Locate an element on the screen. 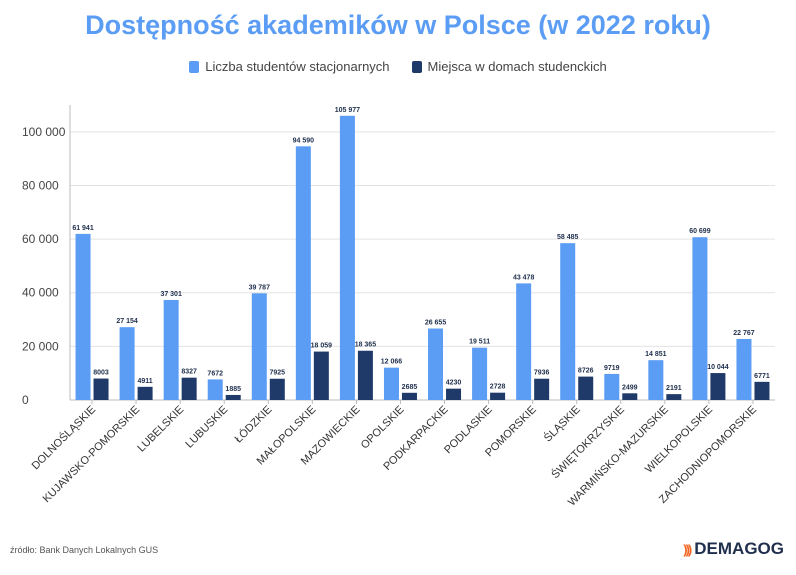 Image resolution: width=796 pixels, height=575 pixels. y-tick-label: 40 000 is located at coordinates (40, 293).